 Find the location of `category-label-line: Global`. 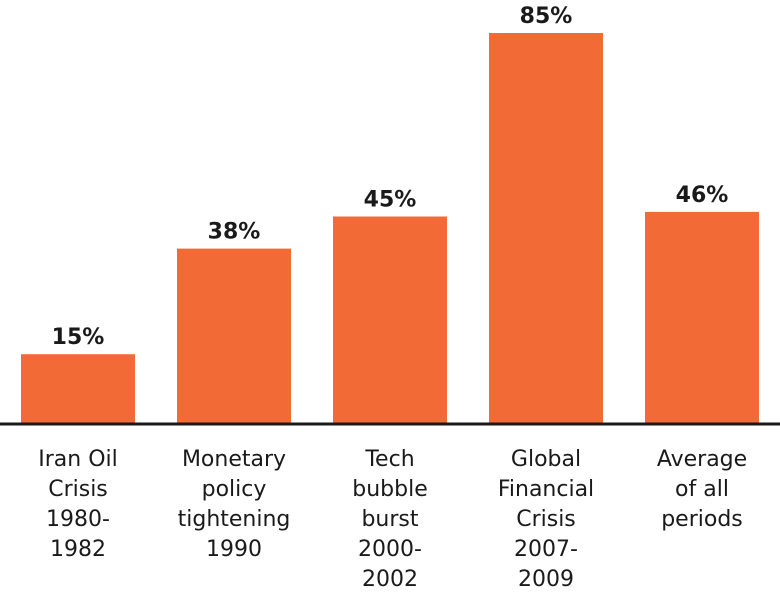

category-label-line: Global is located at coordinates (546, 459).